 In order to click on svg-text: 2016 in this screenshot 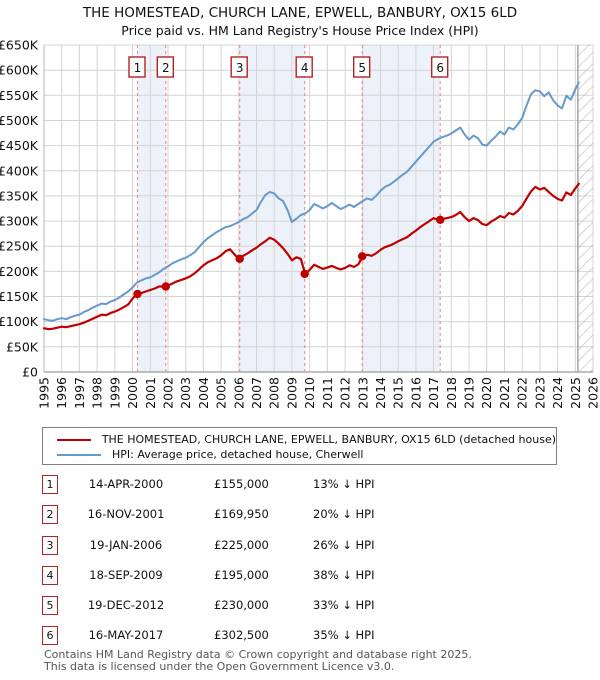, I will do `click(415, 393)`.